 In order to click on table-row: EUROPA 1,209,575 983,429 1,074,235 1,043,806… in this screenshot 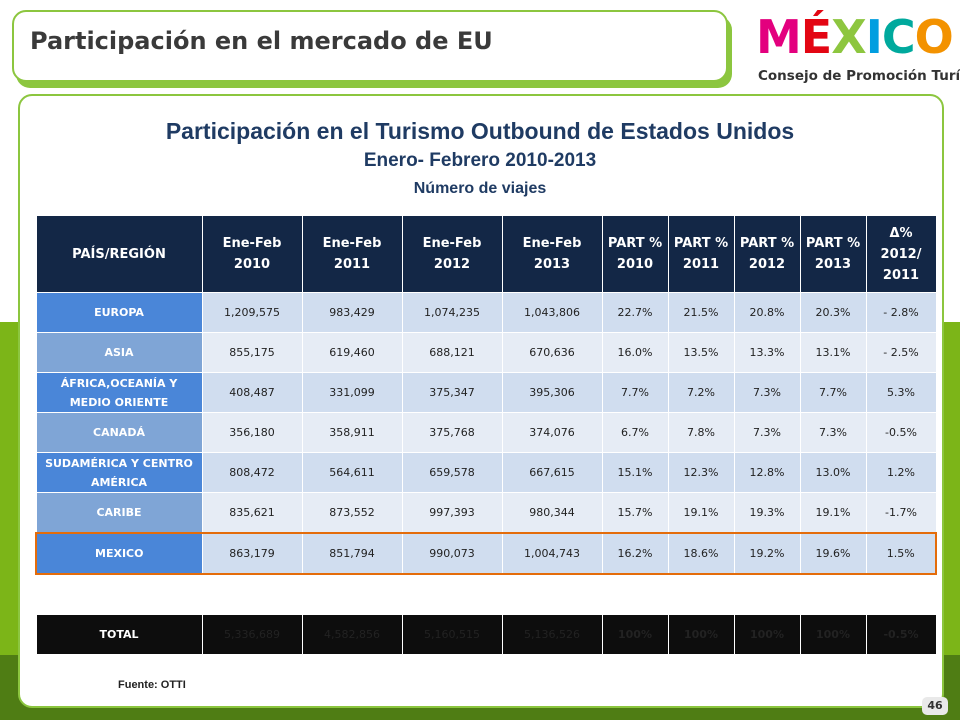, I will do `click(486, 312)`.